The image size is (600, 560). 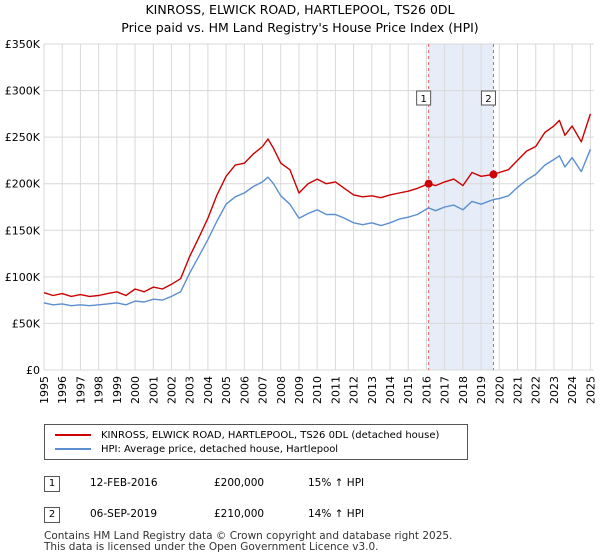 What do you see at coordinates (390, 390) in the screenshot?
I see `x-tick-label: 2014` at bounding box center [390, 390].